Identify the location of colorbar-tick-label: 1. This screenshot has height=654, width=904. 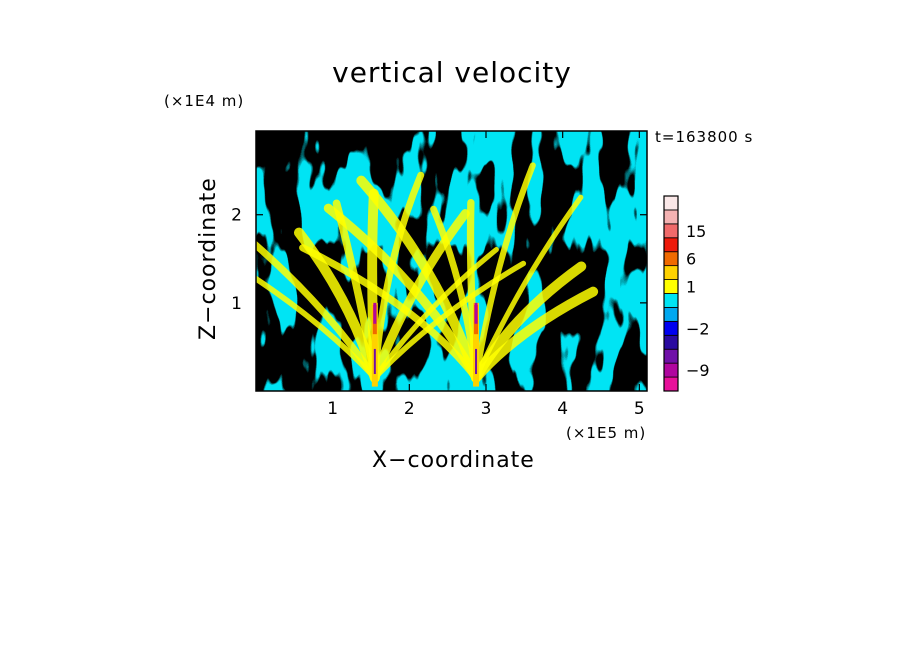
(691, 287).